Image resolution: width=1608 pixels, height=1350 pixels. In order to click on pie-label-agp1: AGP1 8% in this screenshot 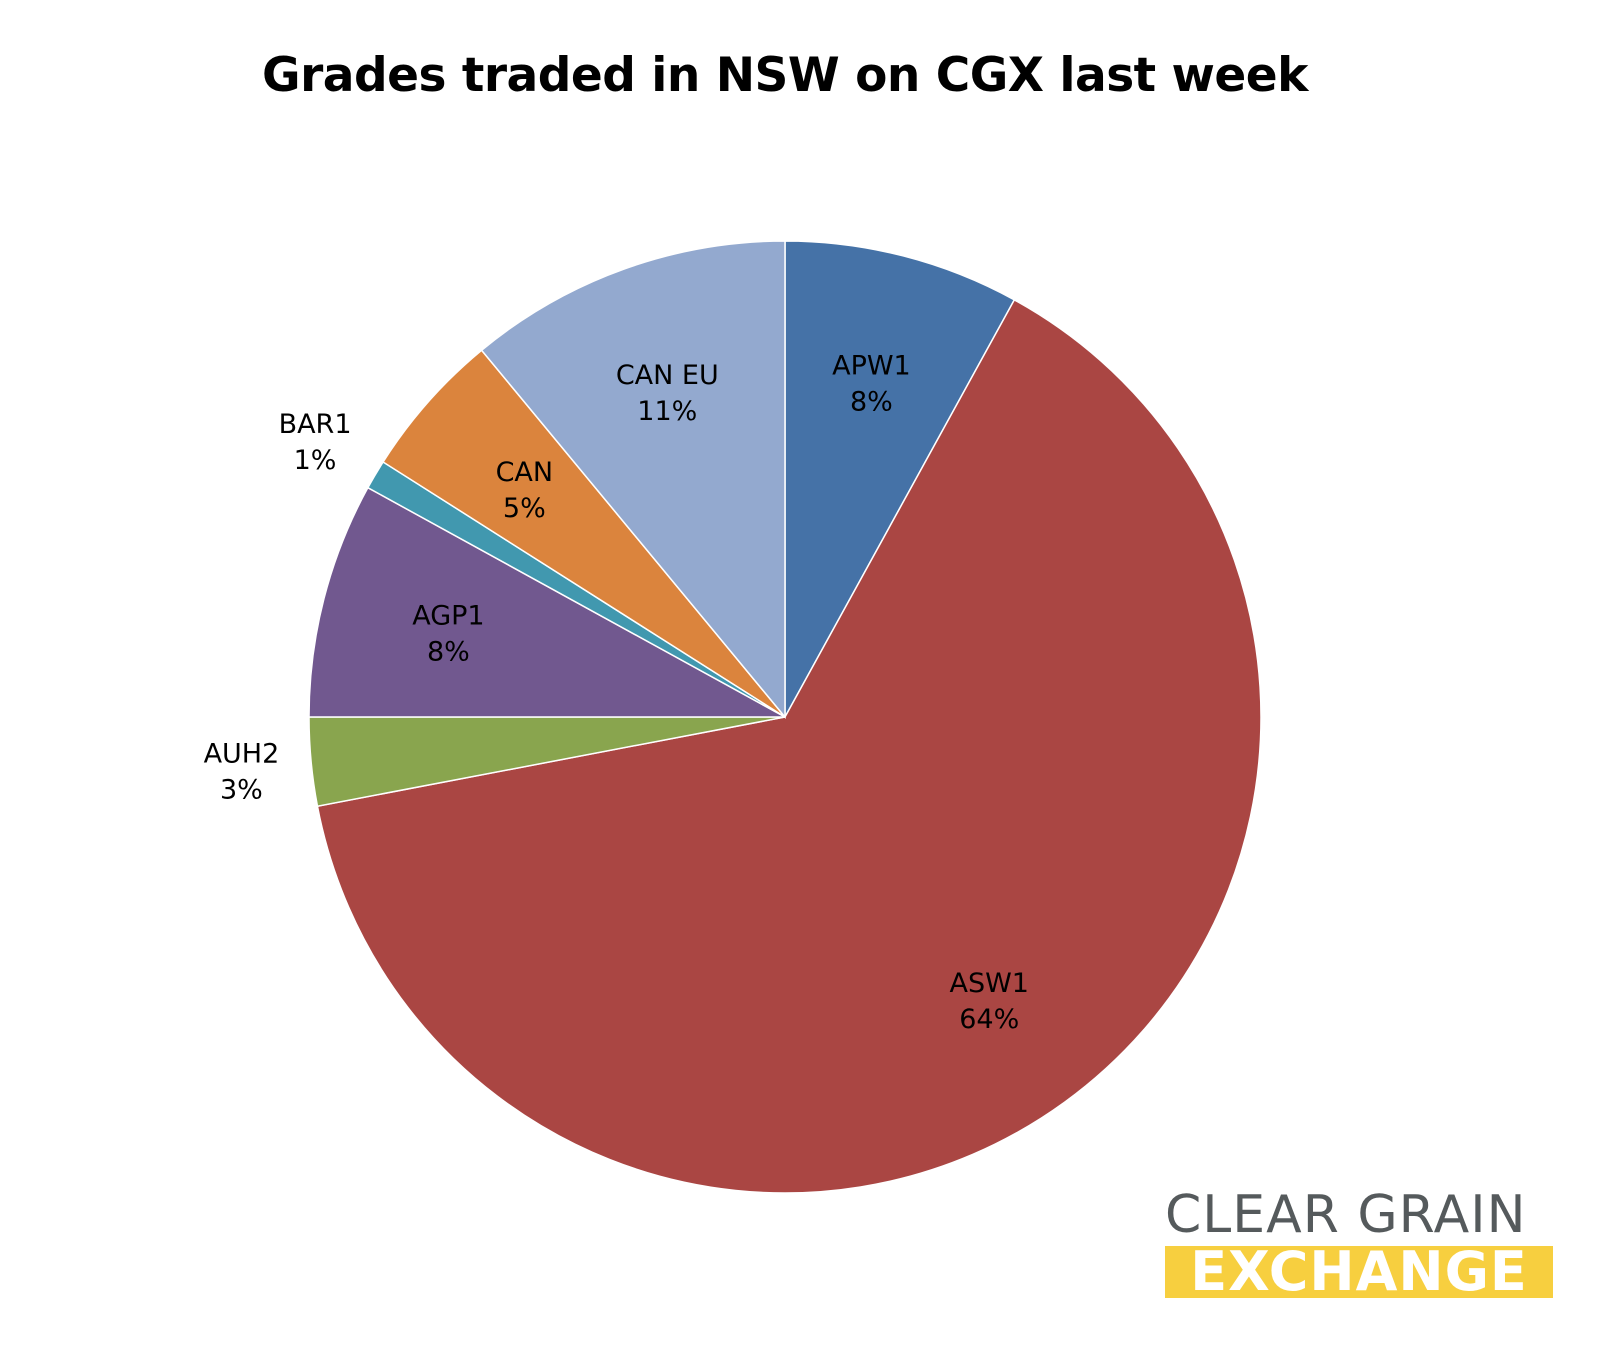, I will do `click(448, 634)`.